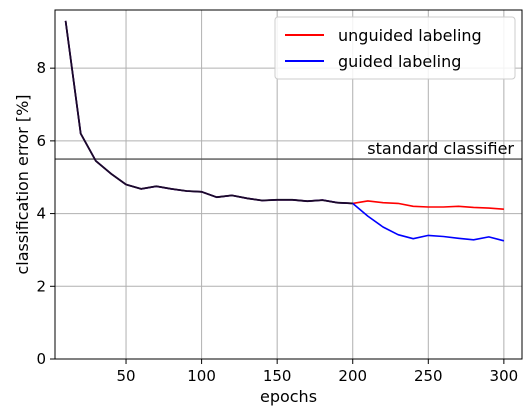 Image resolution: width=523 pixels, height=406 pixels. I want to click on y-tick-label: 8, so click(41, 68).